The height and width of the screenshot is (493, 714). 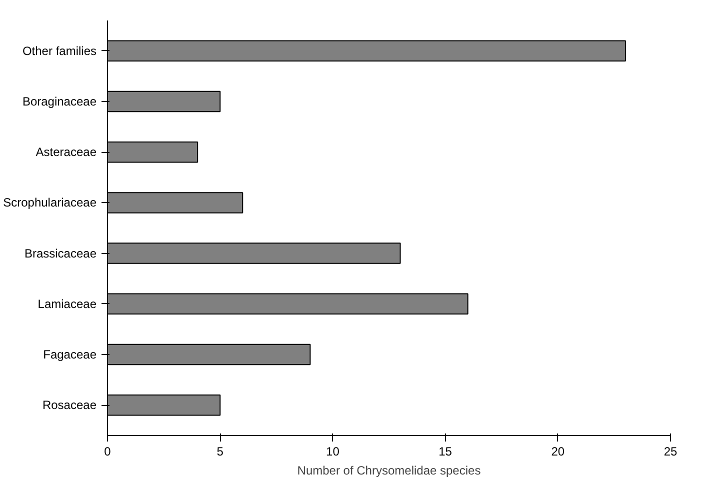 What do you see at coordinates (671, 451) in the screenshot?
I see `x-tick-label: 25` at bounding box center [671, 451].